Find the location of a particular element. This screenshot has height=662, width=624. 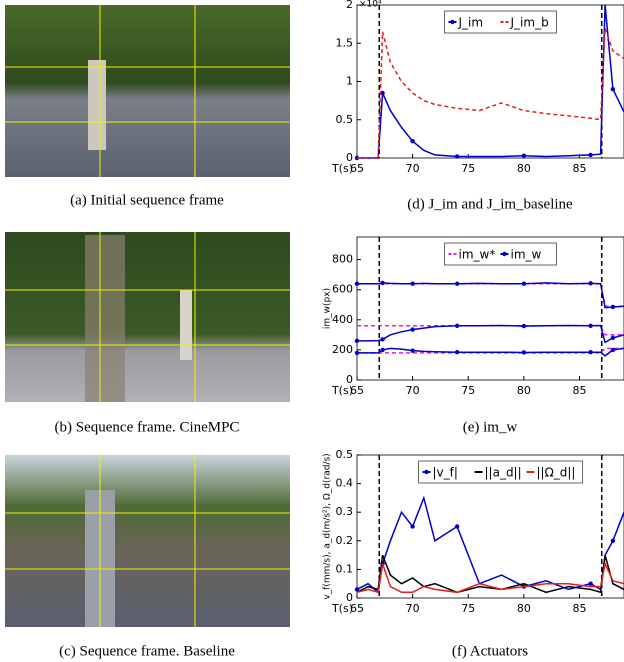

y-tick-label: 0.1 is located at coordinates (345, 568).